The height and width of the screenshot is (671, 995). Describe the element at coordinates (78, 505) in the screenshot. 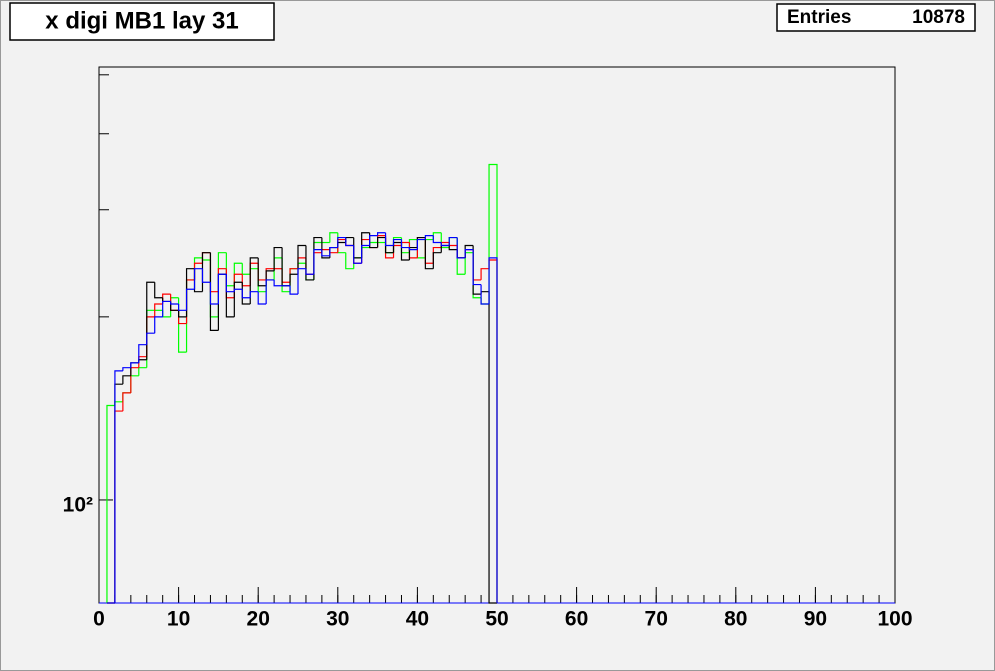

I see `y-tick-label: 10²` at that location.